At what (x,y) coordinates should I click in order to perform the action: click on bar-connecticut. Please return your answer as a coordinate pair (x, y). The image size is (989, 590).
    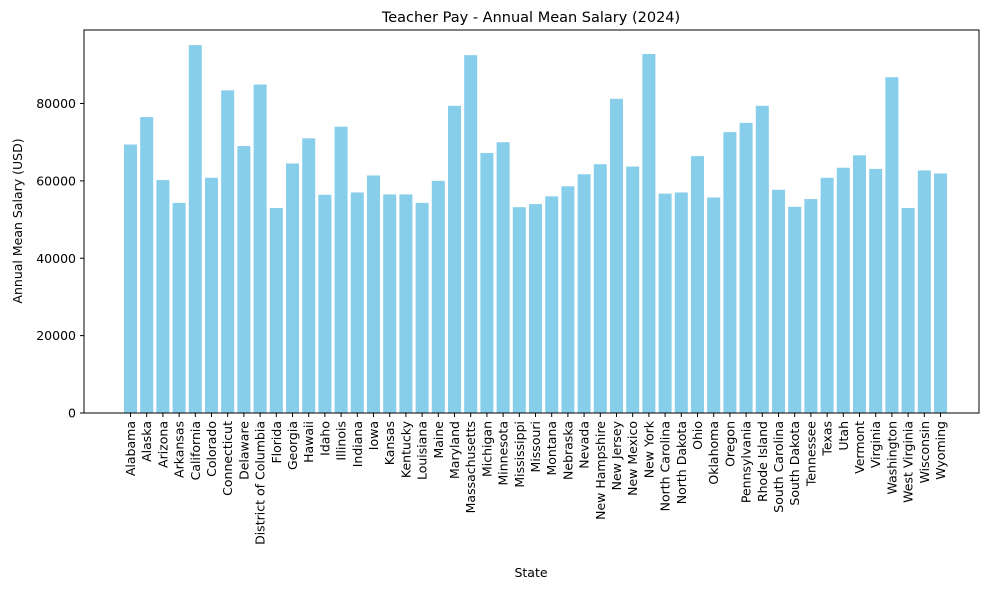
    Looking at the image, I should click on (228, 251).